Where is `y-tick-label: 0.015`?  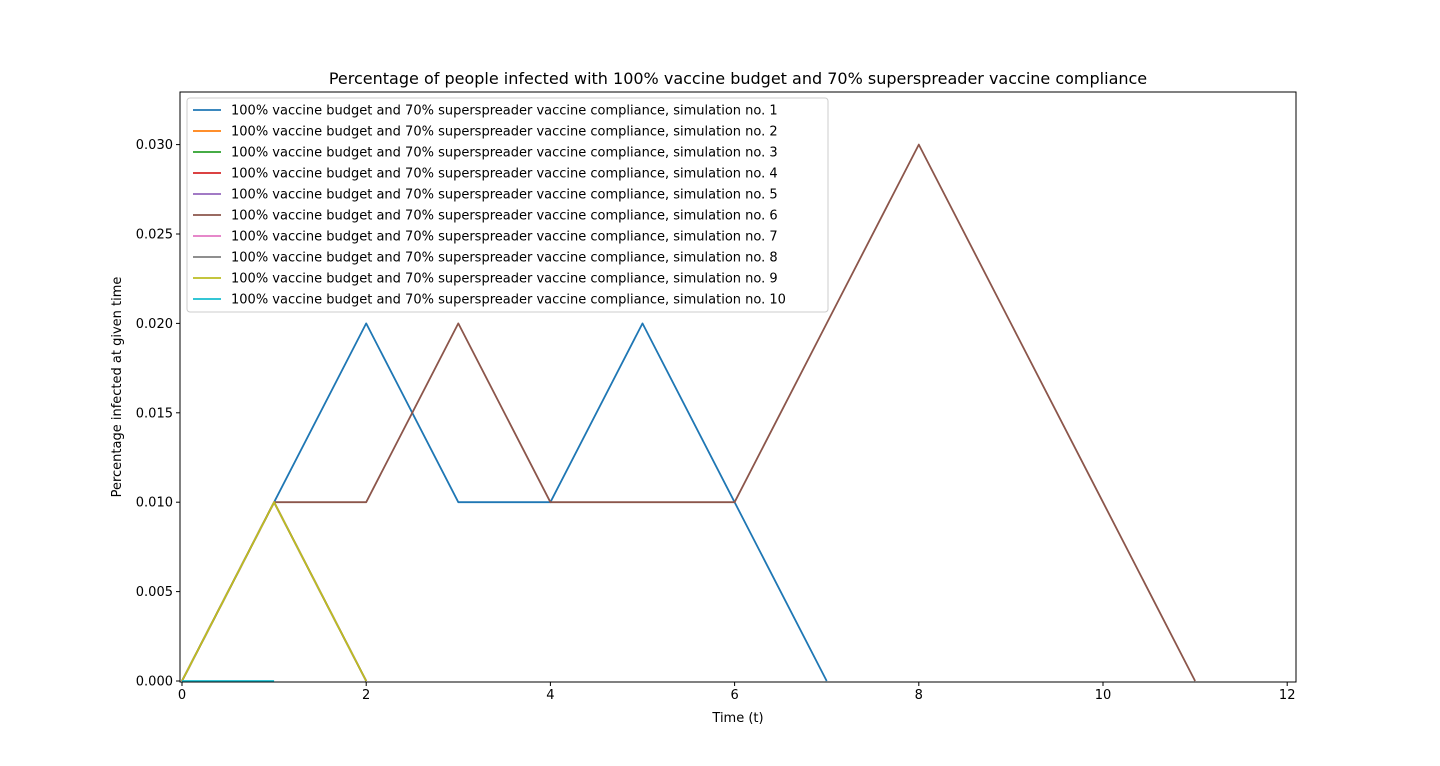
y-tick-label: 0.015 is located at coordinates (154, 413).